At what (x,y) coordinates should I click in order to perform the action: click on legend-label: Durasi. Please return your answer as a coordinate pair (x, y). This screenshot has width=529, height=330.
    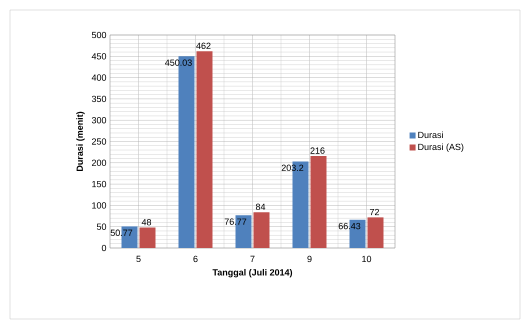
    Looking at the image, I should click on (430, 135).